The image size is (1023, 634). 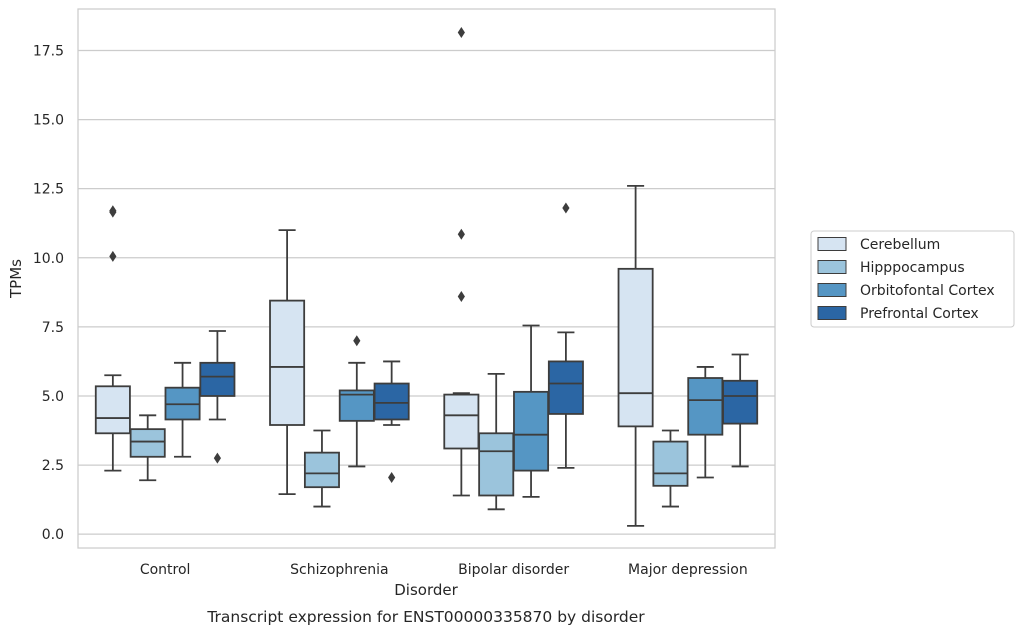 I want to click on legend-label: Prefrontal Cortex, so click(x=919, y=314).